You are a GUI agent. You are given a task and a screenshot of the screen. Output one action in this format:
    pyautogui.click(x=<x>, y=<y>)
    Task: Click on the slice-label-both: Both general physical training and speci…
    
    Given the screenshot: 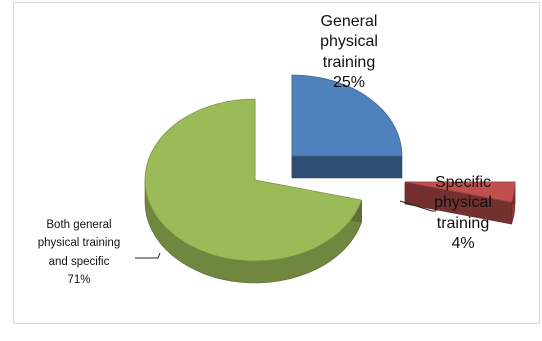 What is the action you would take?
    pyautogui.click(x=79, y=253)
    